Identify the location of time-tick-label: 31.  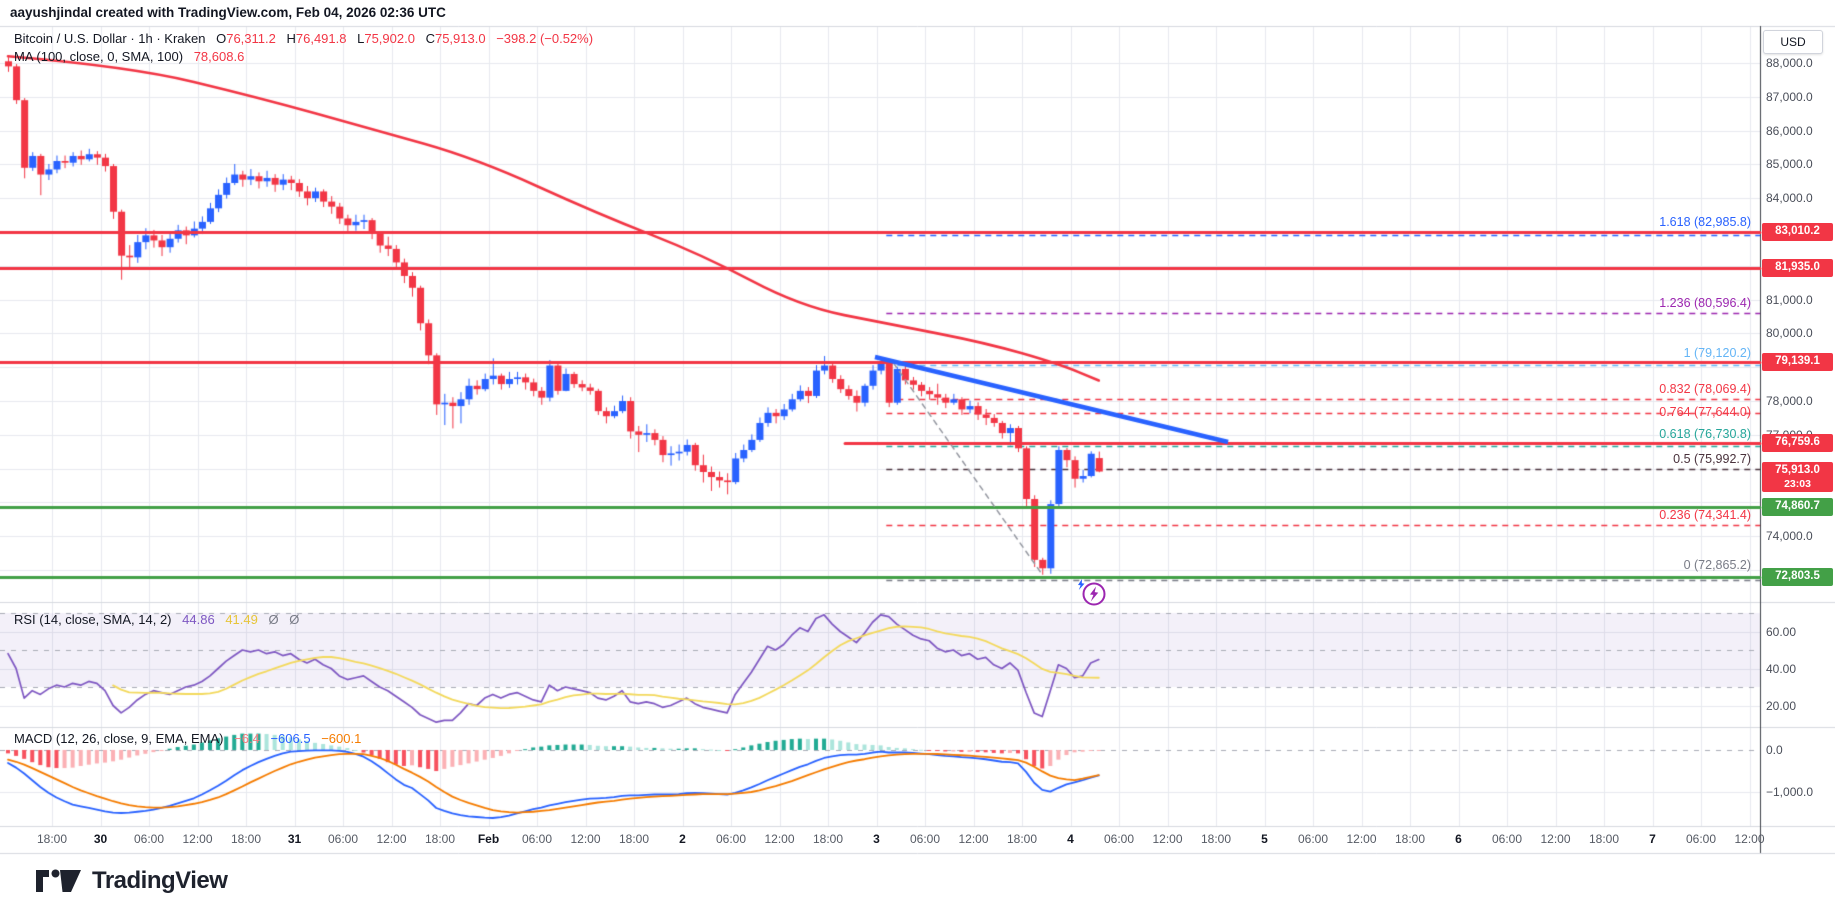
(294, 839).